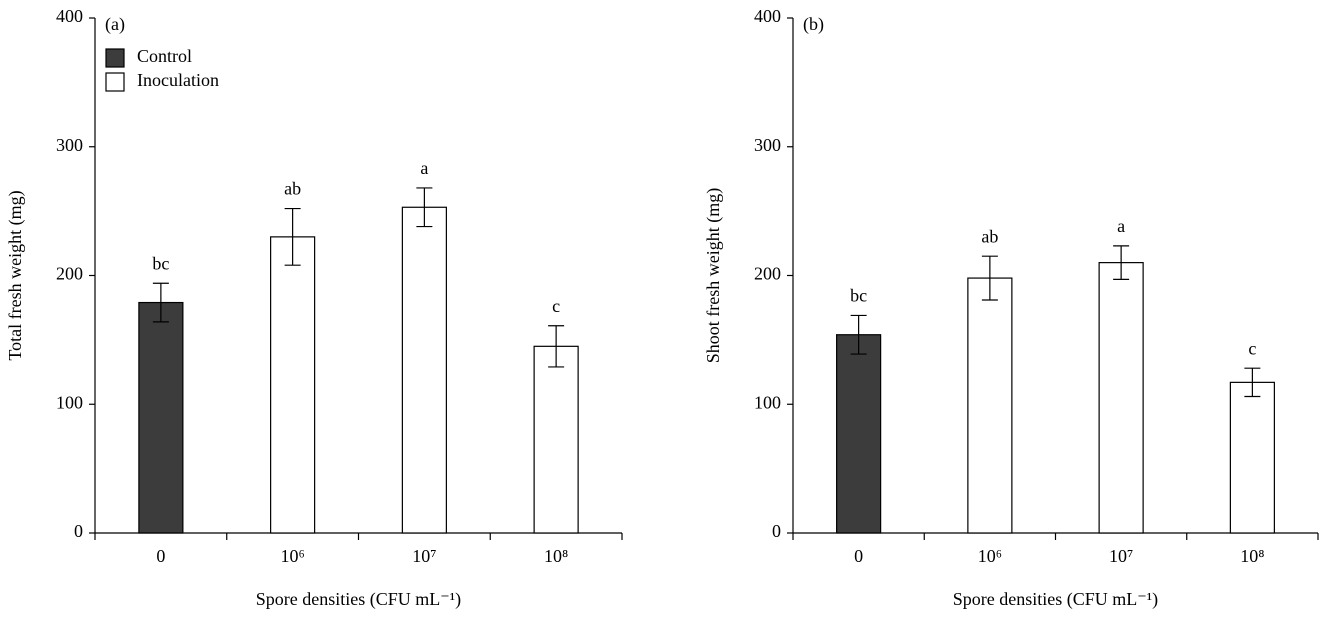 This screenshot has width=1329, height=628. What do you see at coordinates (15, 275) in the screenshot?
I see `y-axis-label: Total fresh weight (mg)` at bounding box center [15, 275].